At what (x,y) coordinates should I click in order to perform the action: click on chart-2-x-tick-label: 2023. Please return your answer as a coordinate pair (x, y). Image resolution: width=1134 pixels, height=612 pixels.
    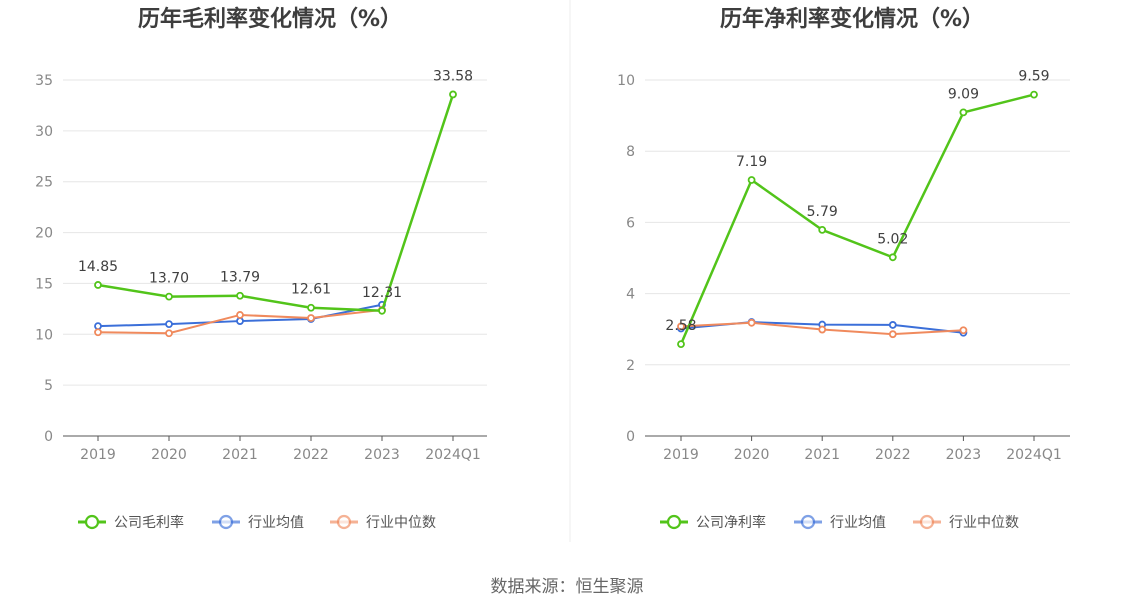
    Looking at the image, I should click on (964, 455).